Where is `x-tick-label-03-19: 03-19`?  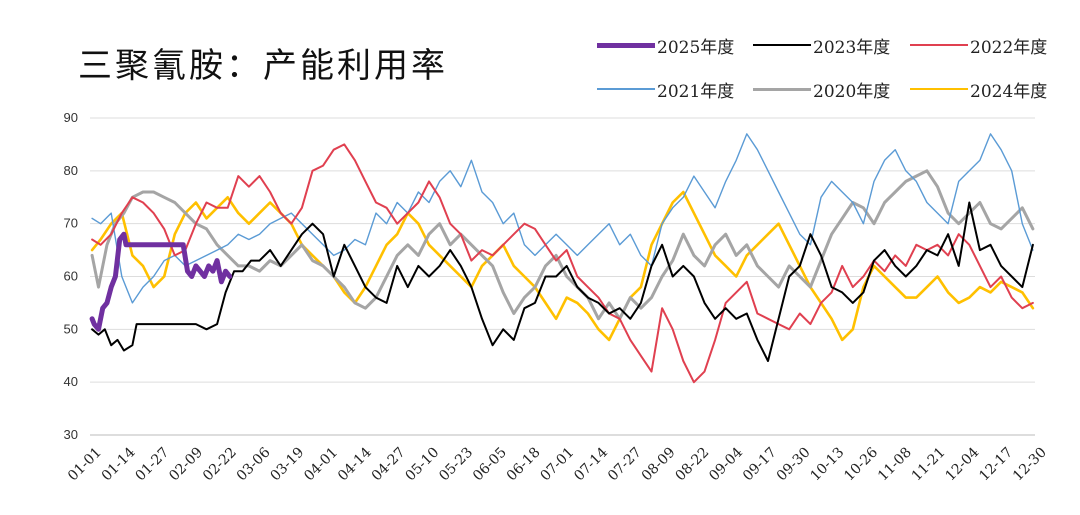 x-tick-label-03-19: 03-19 is located at coordinates (287, 465).